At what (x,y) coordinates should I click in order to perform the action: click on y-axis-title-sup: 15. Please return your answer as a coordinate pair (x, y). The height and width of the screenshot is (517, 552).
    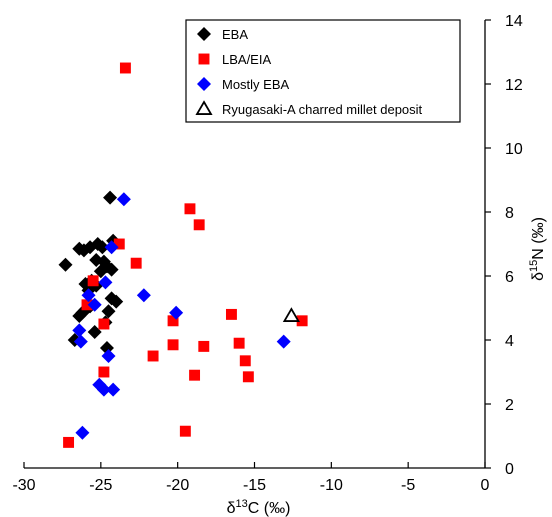
    Looking at the image, I should click on (534, 266).